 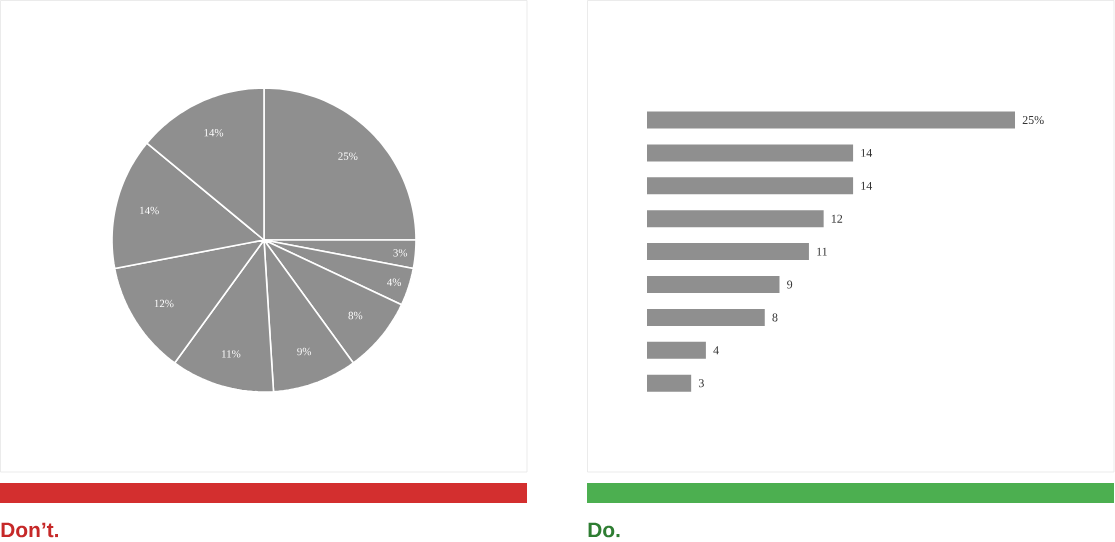 What do you see at coordinates (837, 218) in the screenshot?
I see `data-label: 12` at bounding box center [837, 218].